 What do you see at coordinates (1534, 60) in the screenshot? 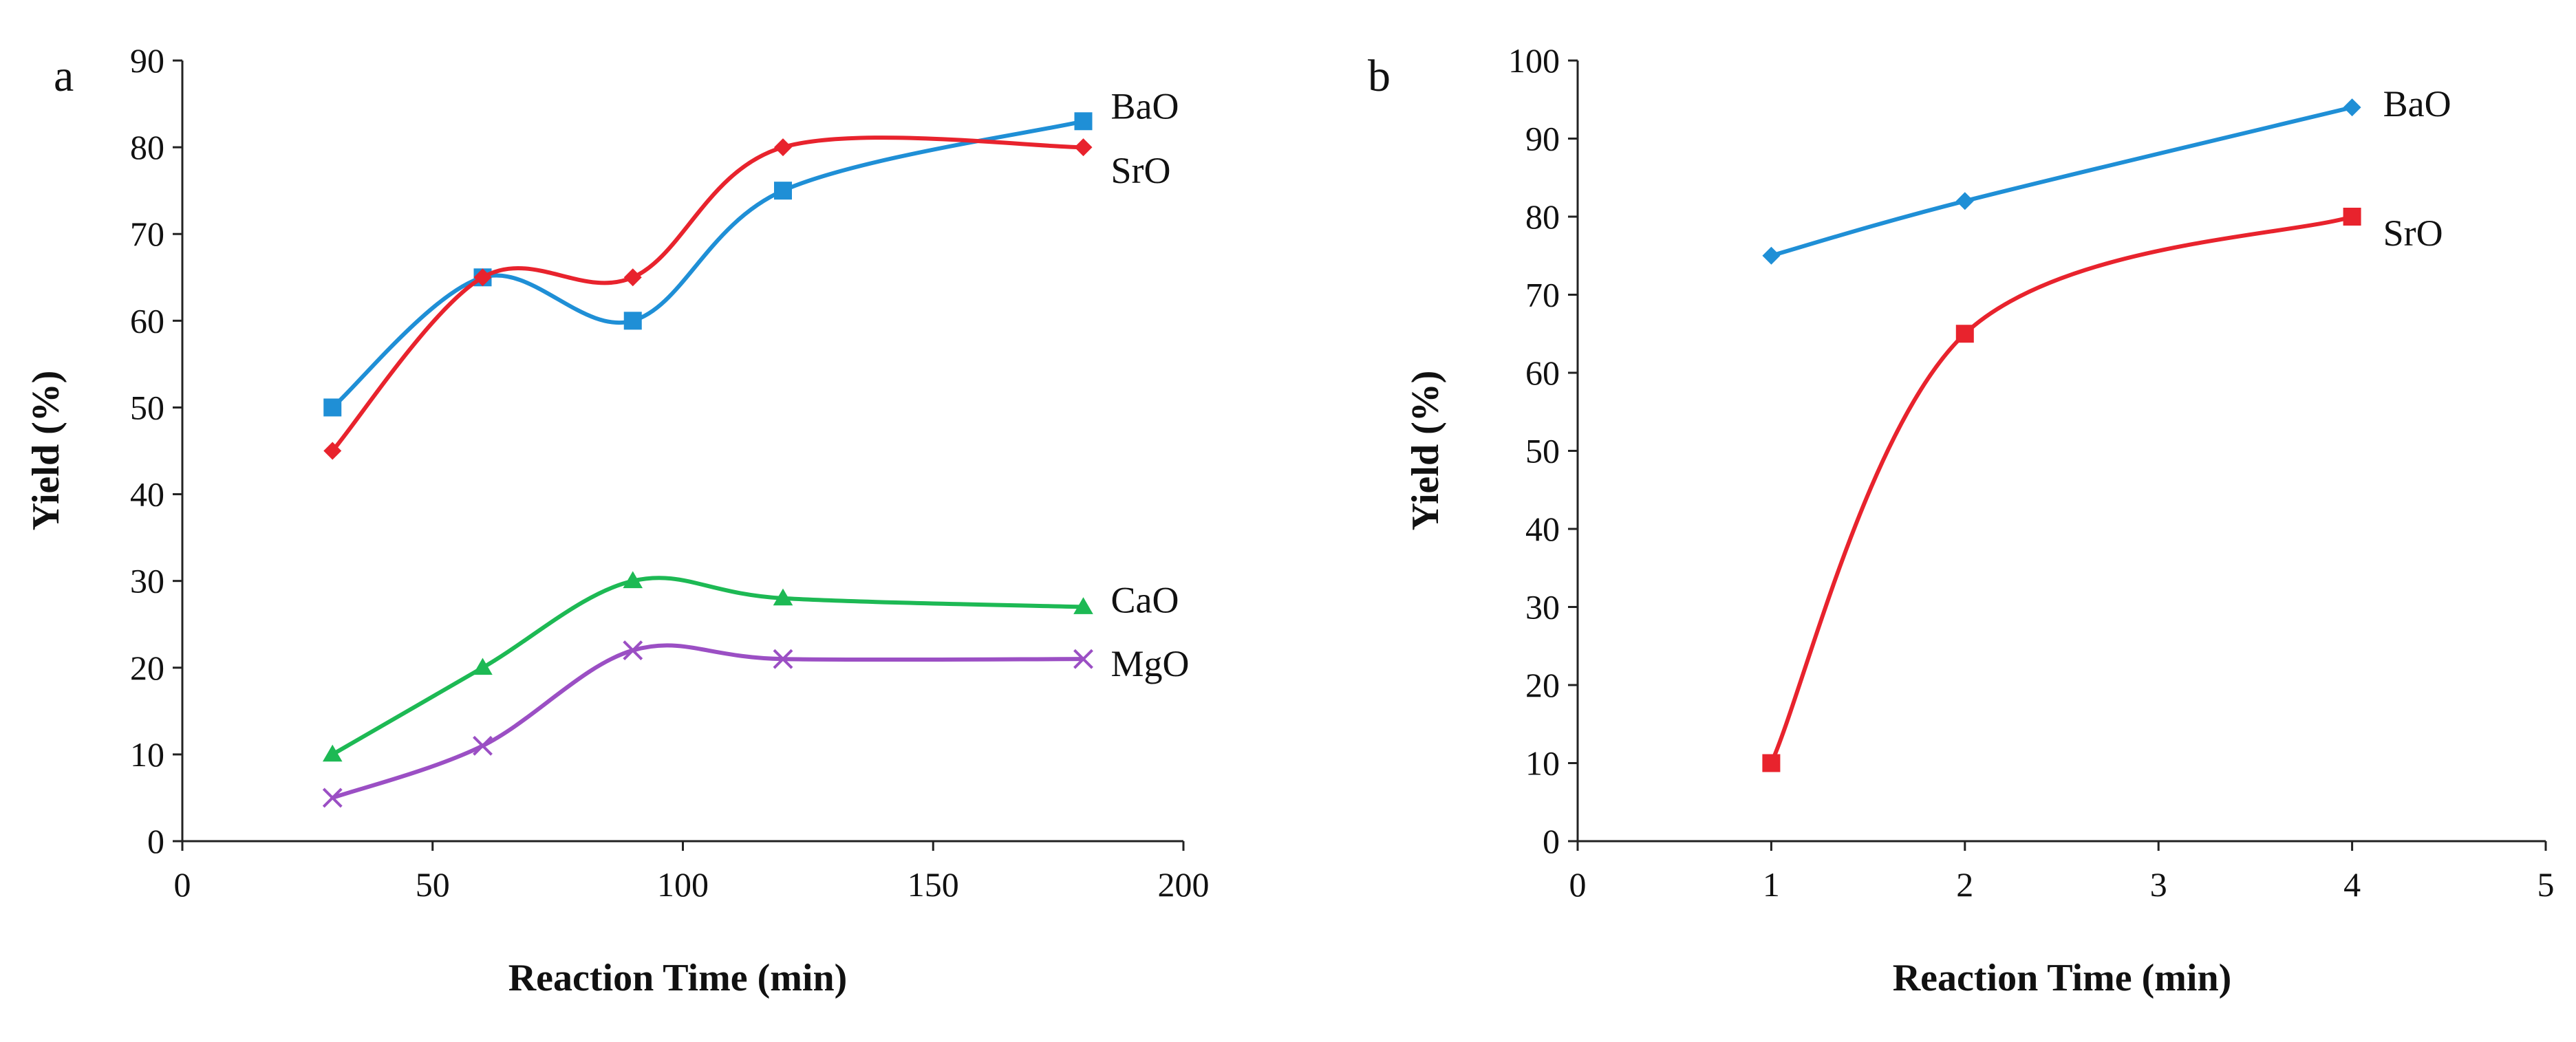
I see `y-tick-label: 100` at bounding box center [1534, 60].